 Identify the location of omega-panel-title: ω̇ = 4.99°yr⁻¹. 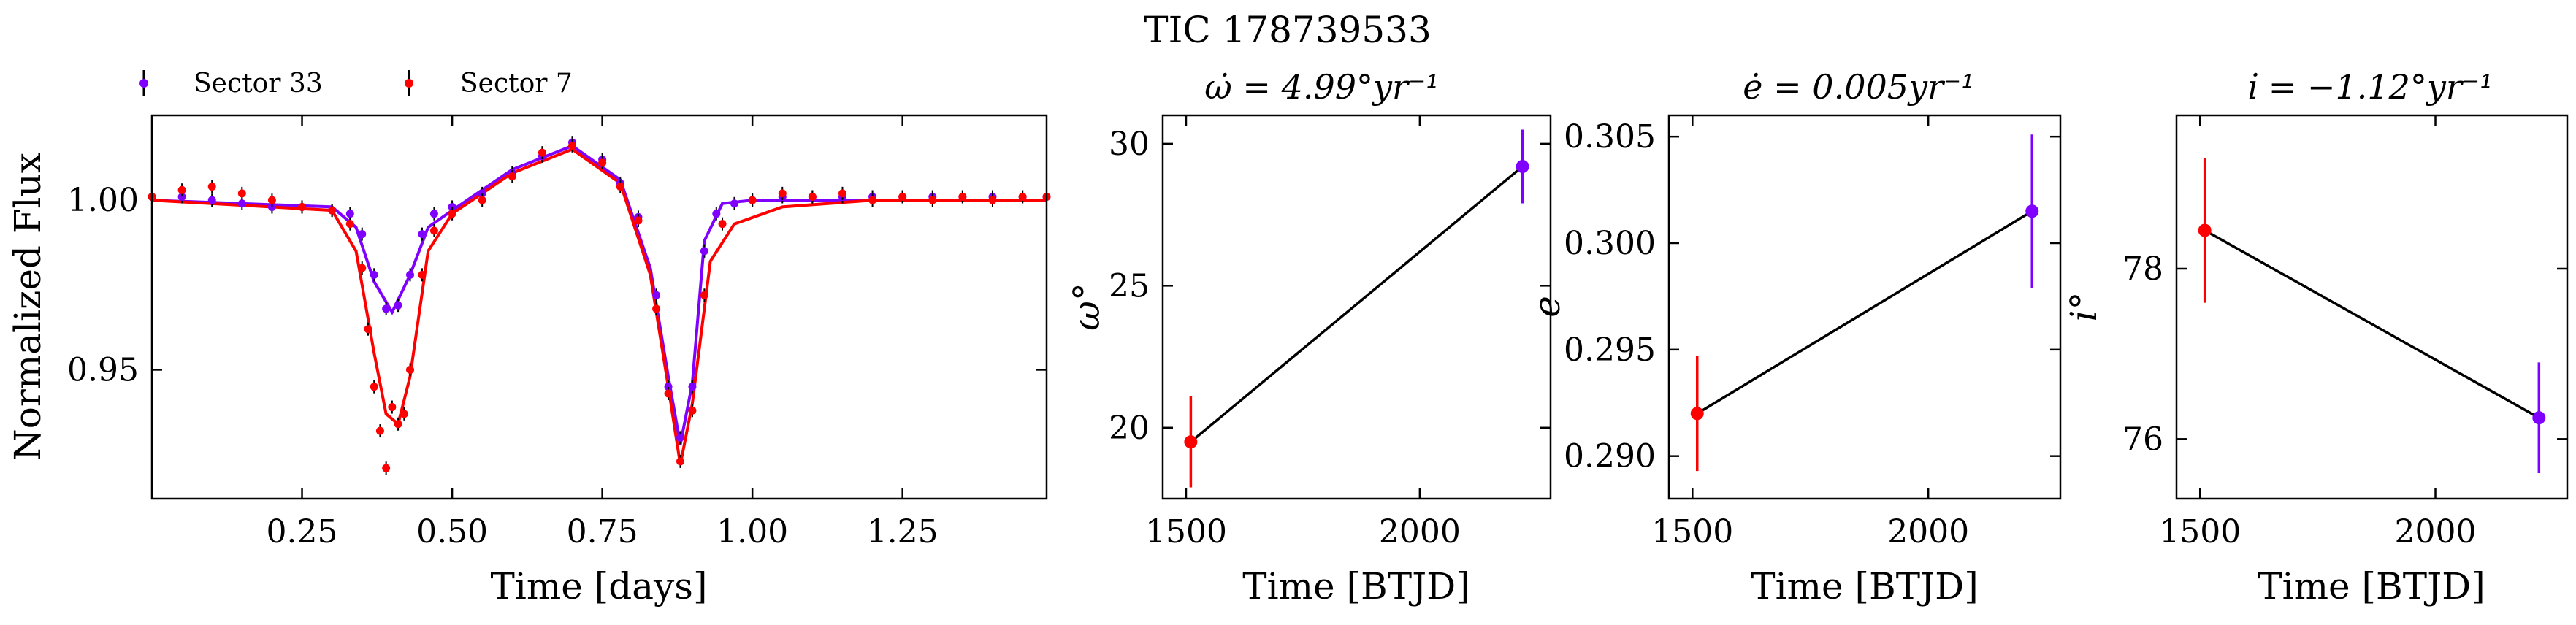
(1321, 87).